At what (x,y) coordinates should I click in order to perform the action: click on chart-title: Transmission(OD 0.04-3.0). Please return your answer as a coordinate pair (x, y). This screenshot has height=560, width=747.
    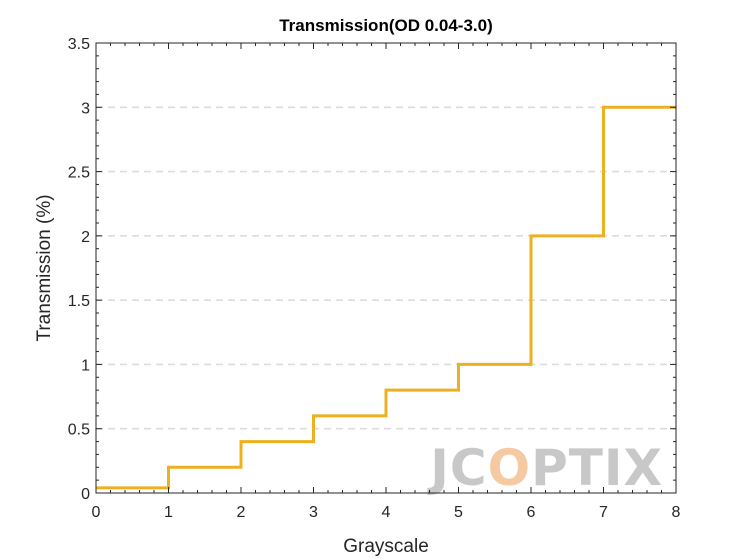
    Looking at the image, I should click on (386, 25).